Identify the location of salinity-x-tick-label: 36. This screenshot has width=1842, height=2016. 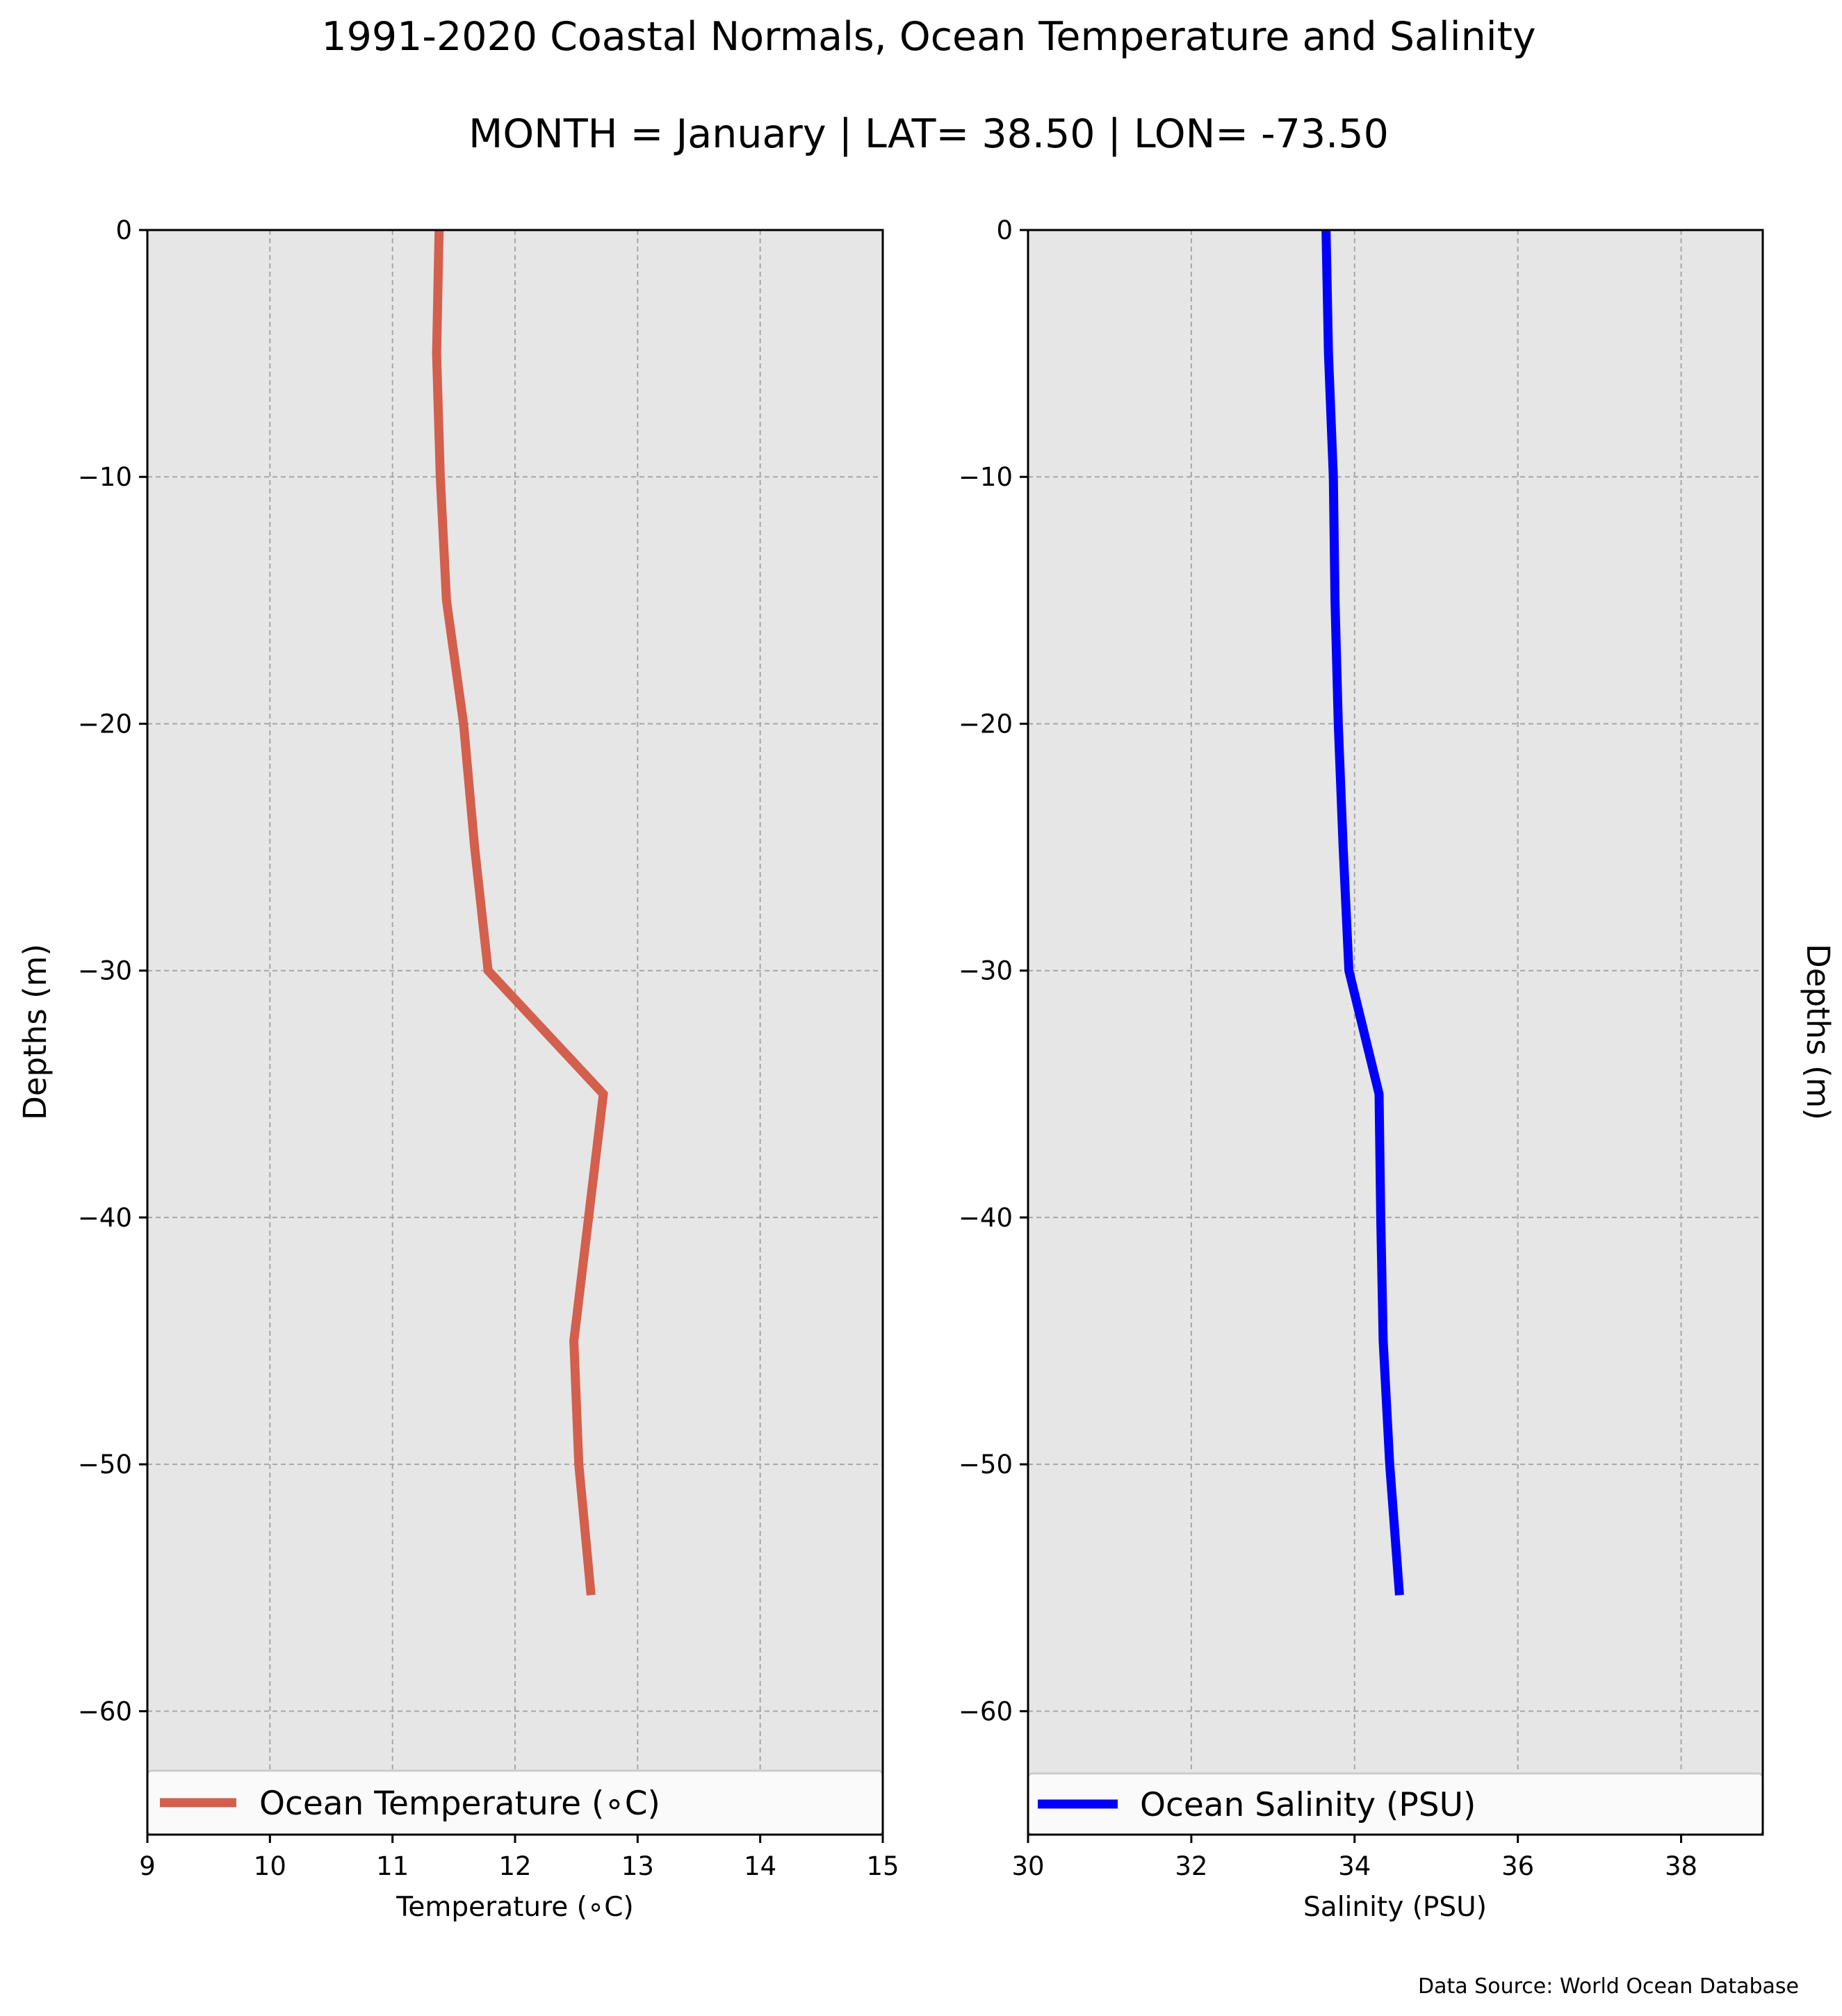
(1518, 1866).